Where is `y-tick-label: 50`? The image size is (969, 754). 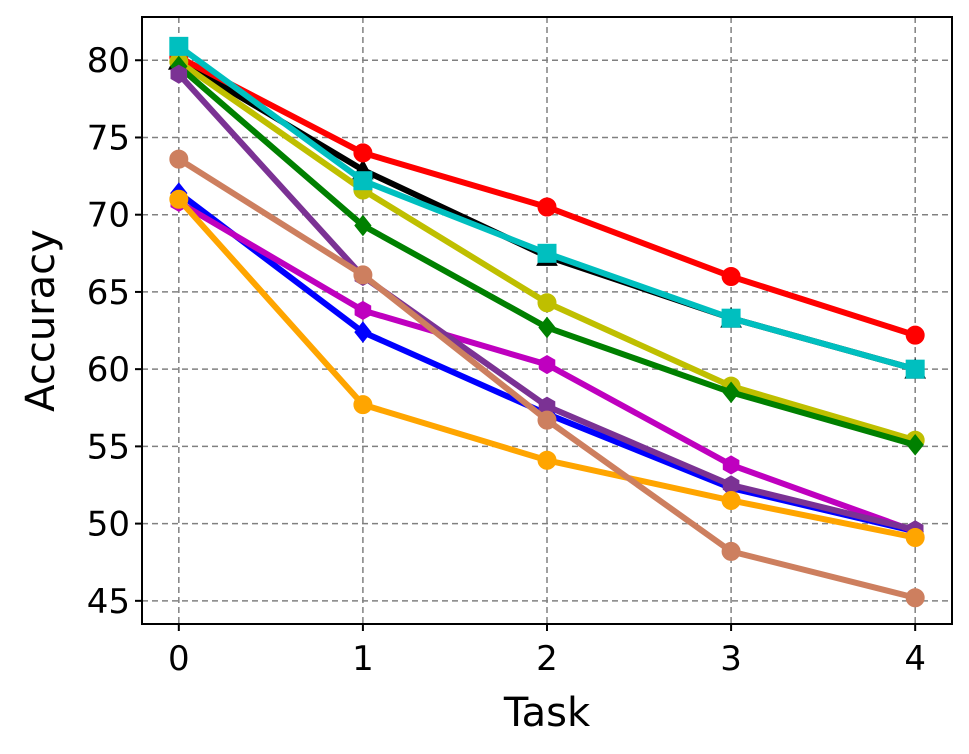
y-tick-label: 50 is located at coordinates (108, 525).